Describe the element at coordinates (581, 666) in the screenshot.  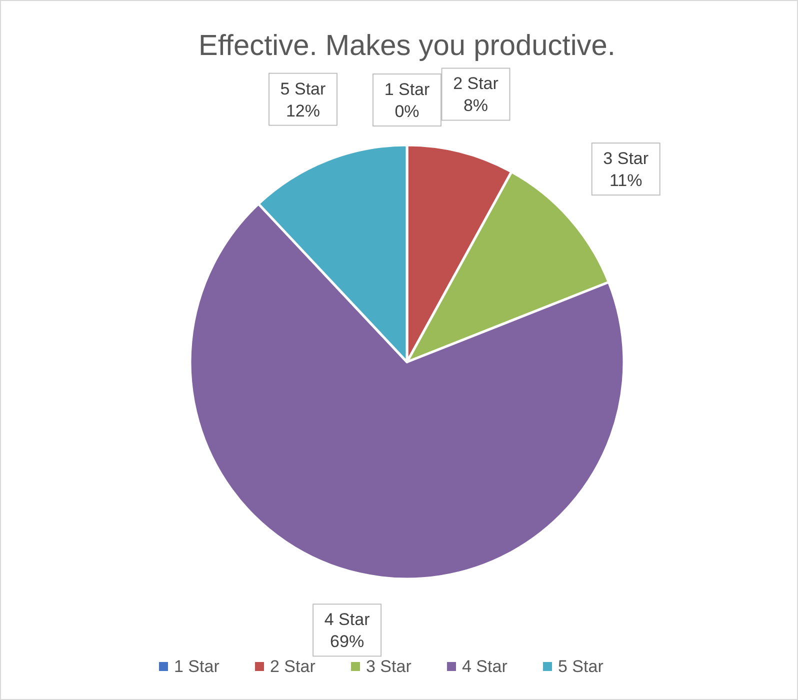
I see `legend-label: 5 Star` at that location.